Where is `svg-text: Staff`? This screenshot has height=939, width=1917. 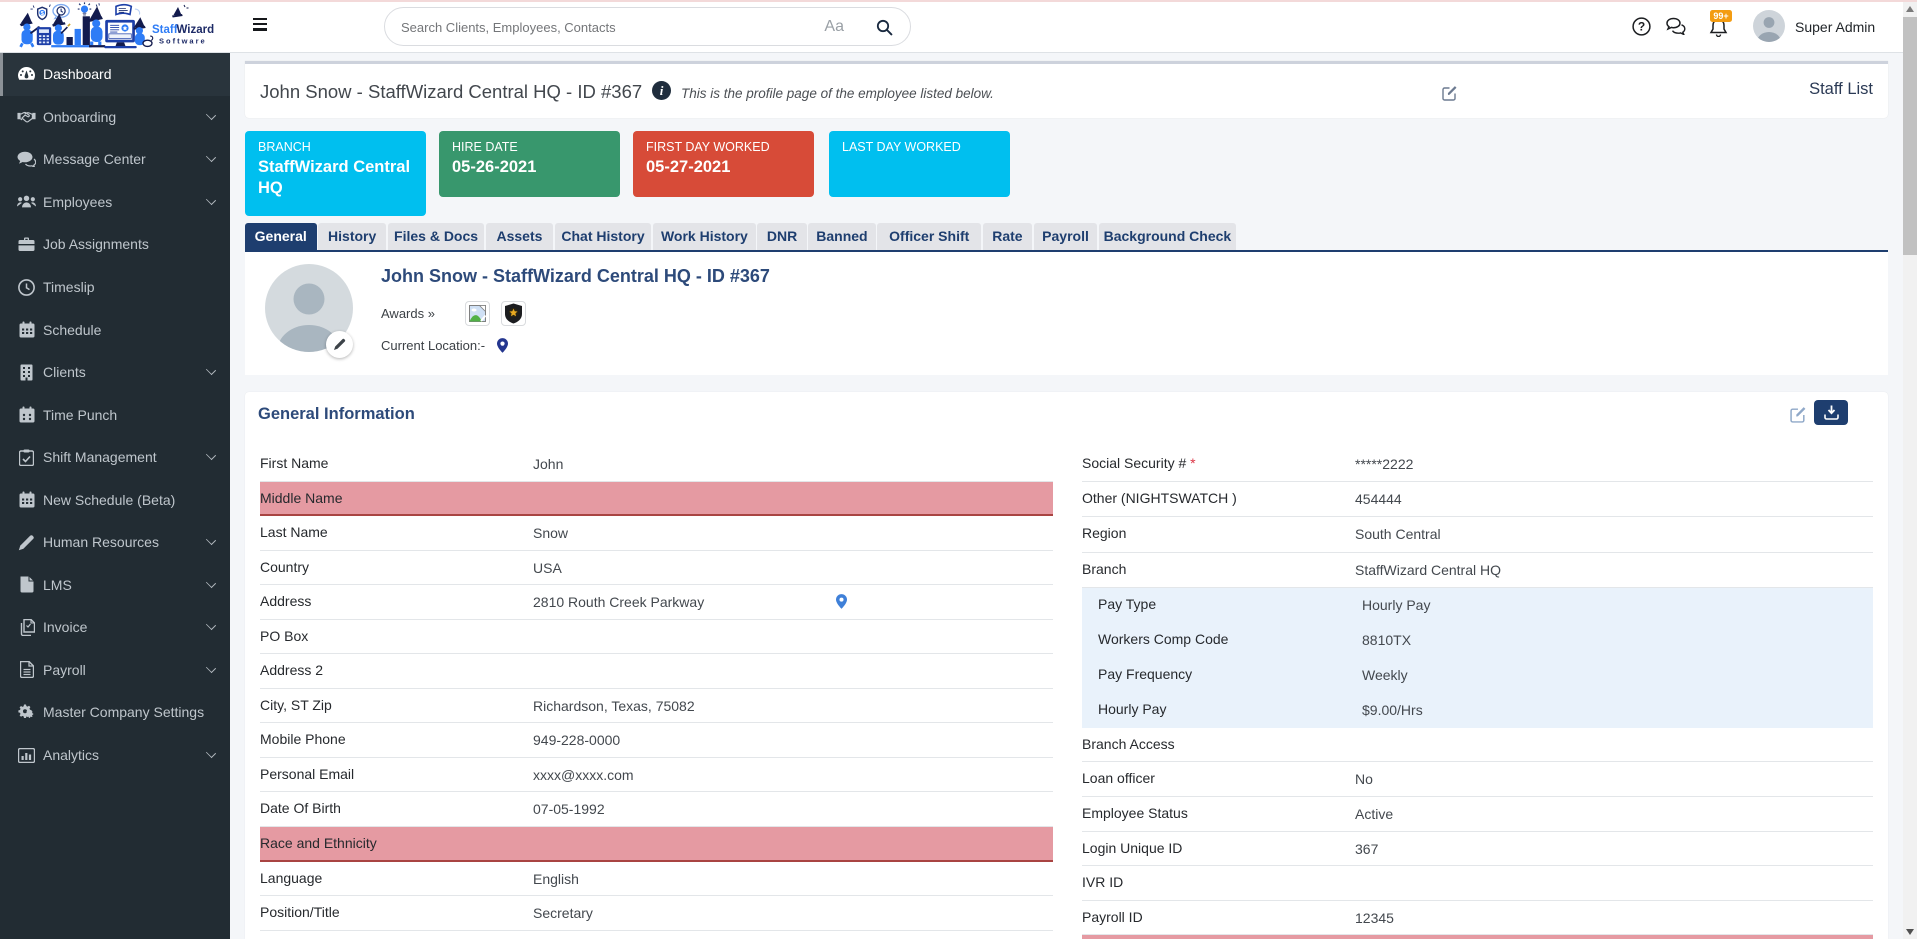
svg-text: Staff is located at coordinates (165, 30).